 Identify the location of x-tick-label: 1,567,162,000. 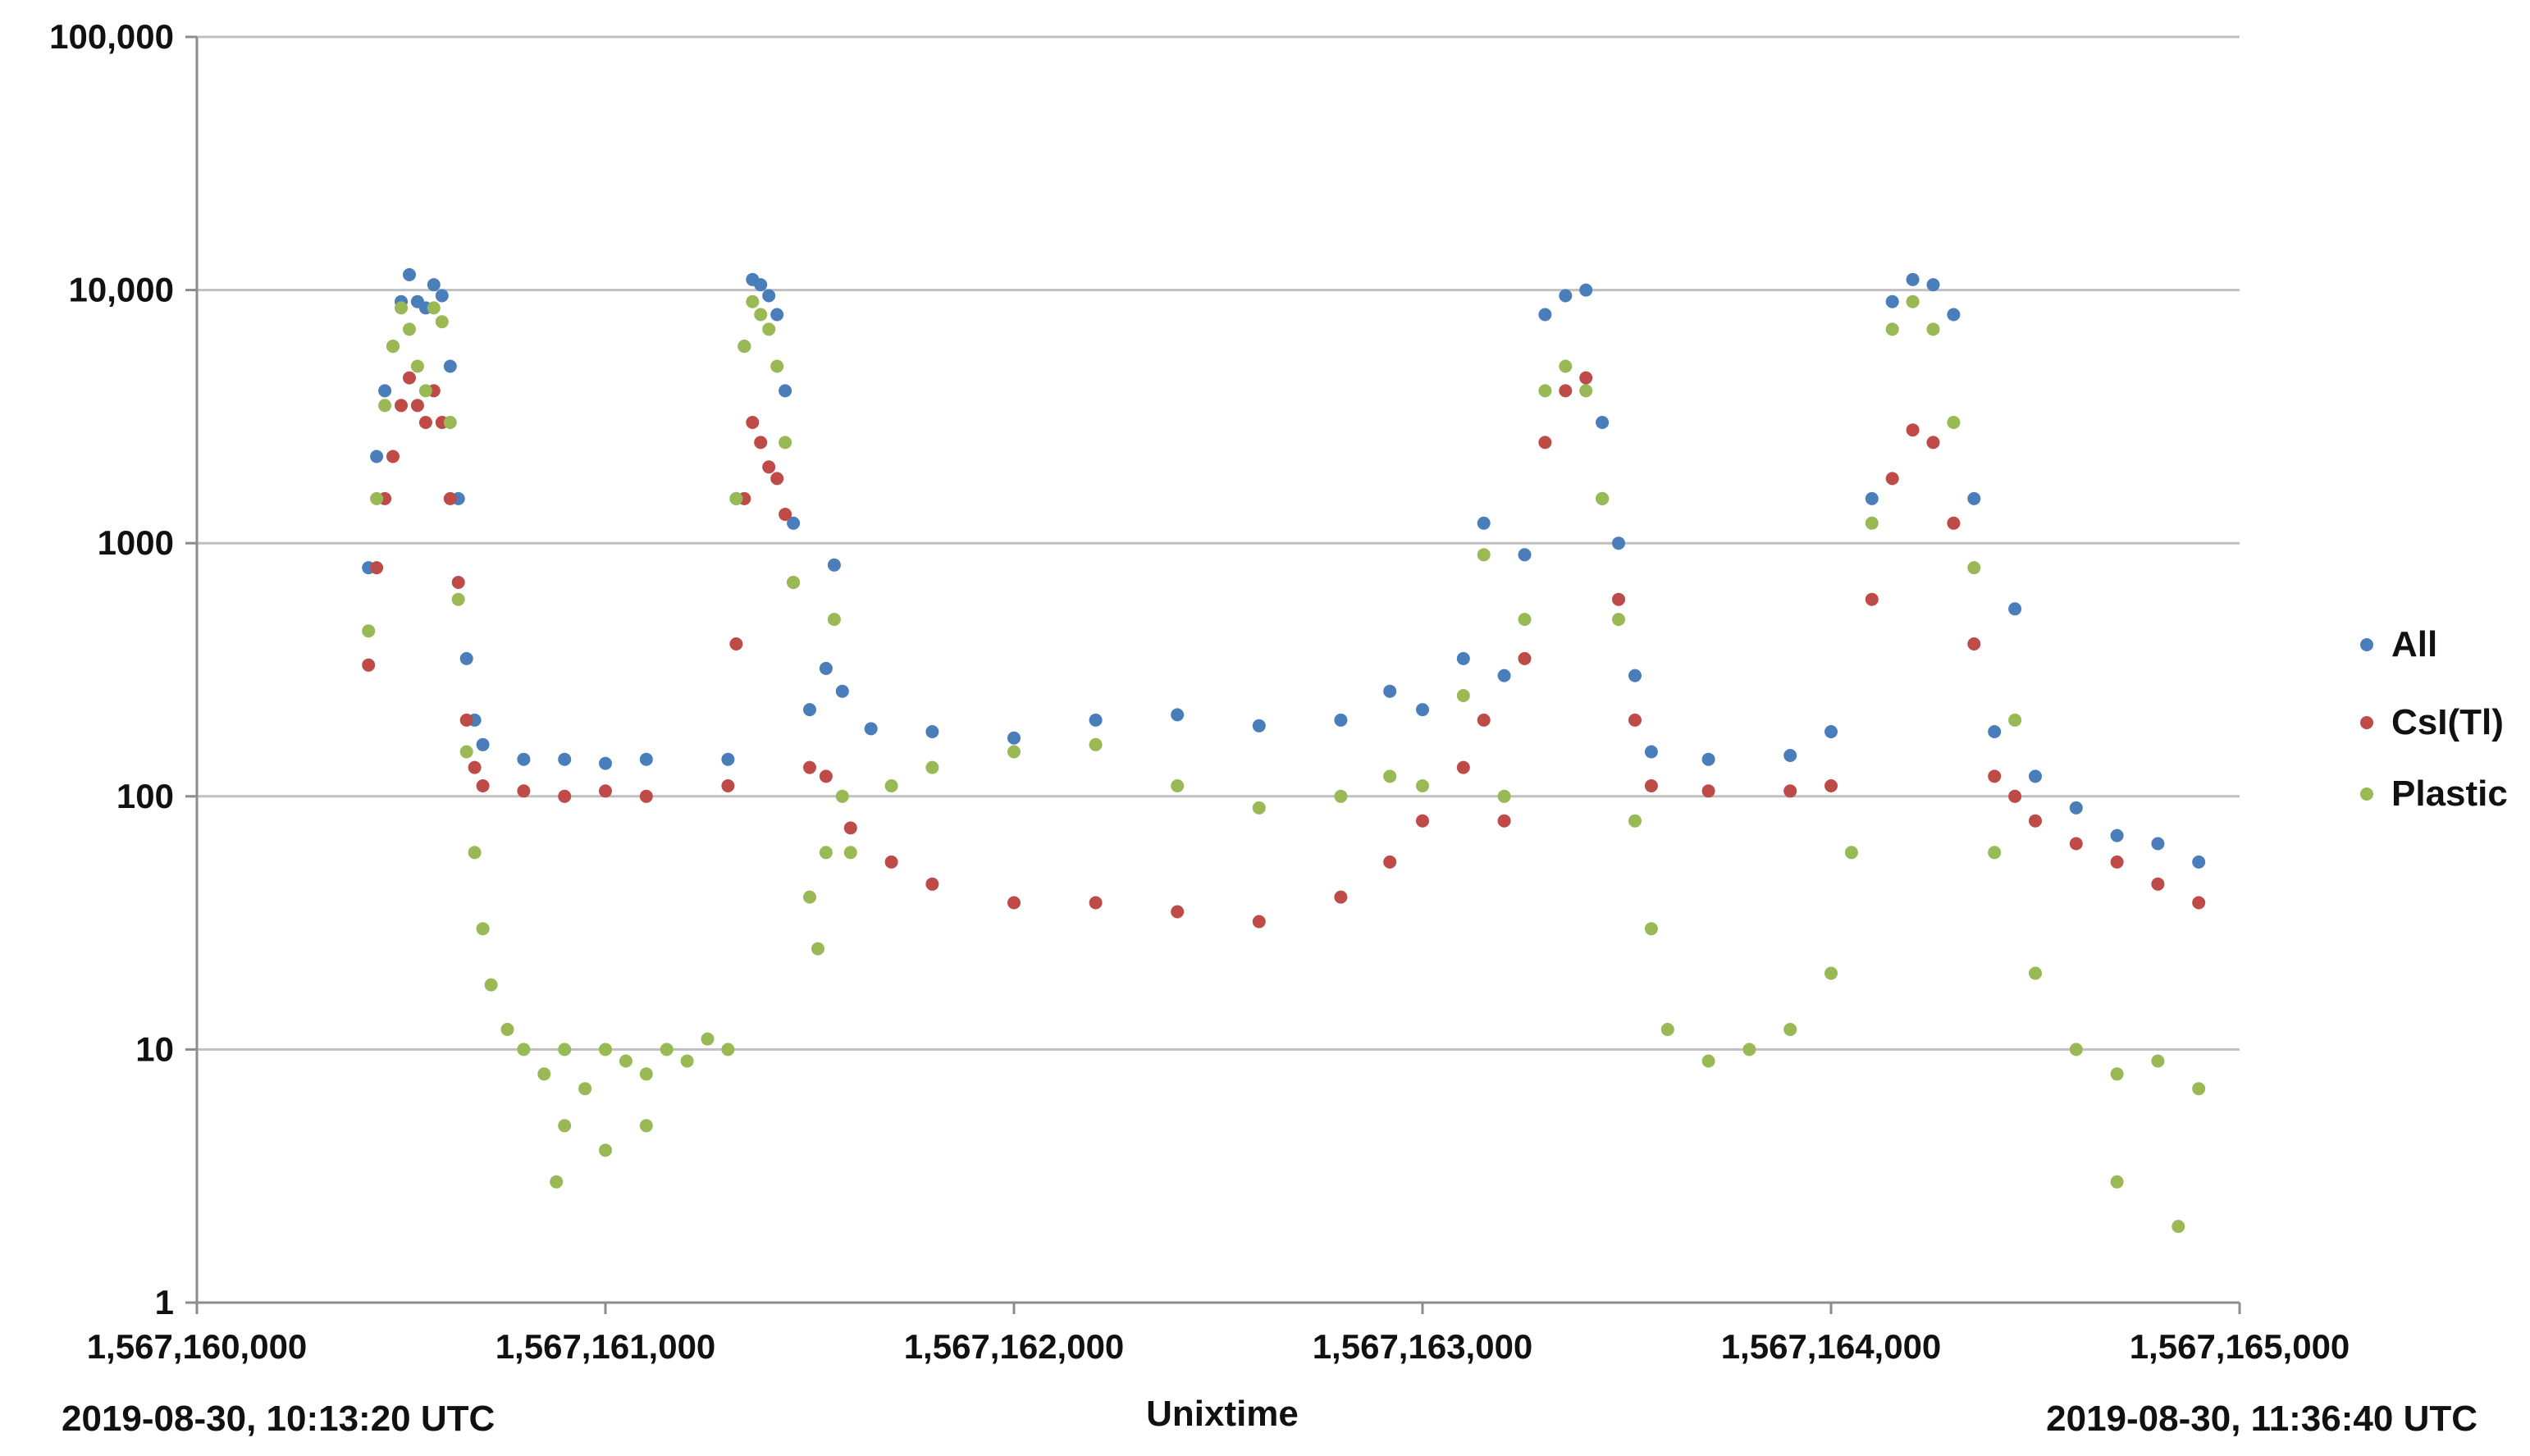
(1015, 1346).